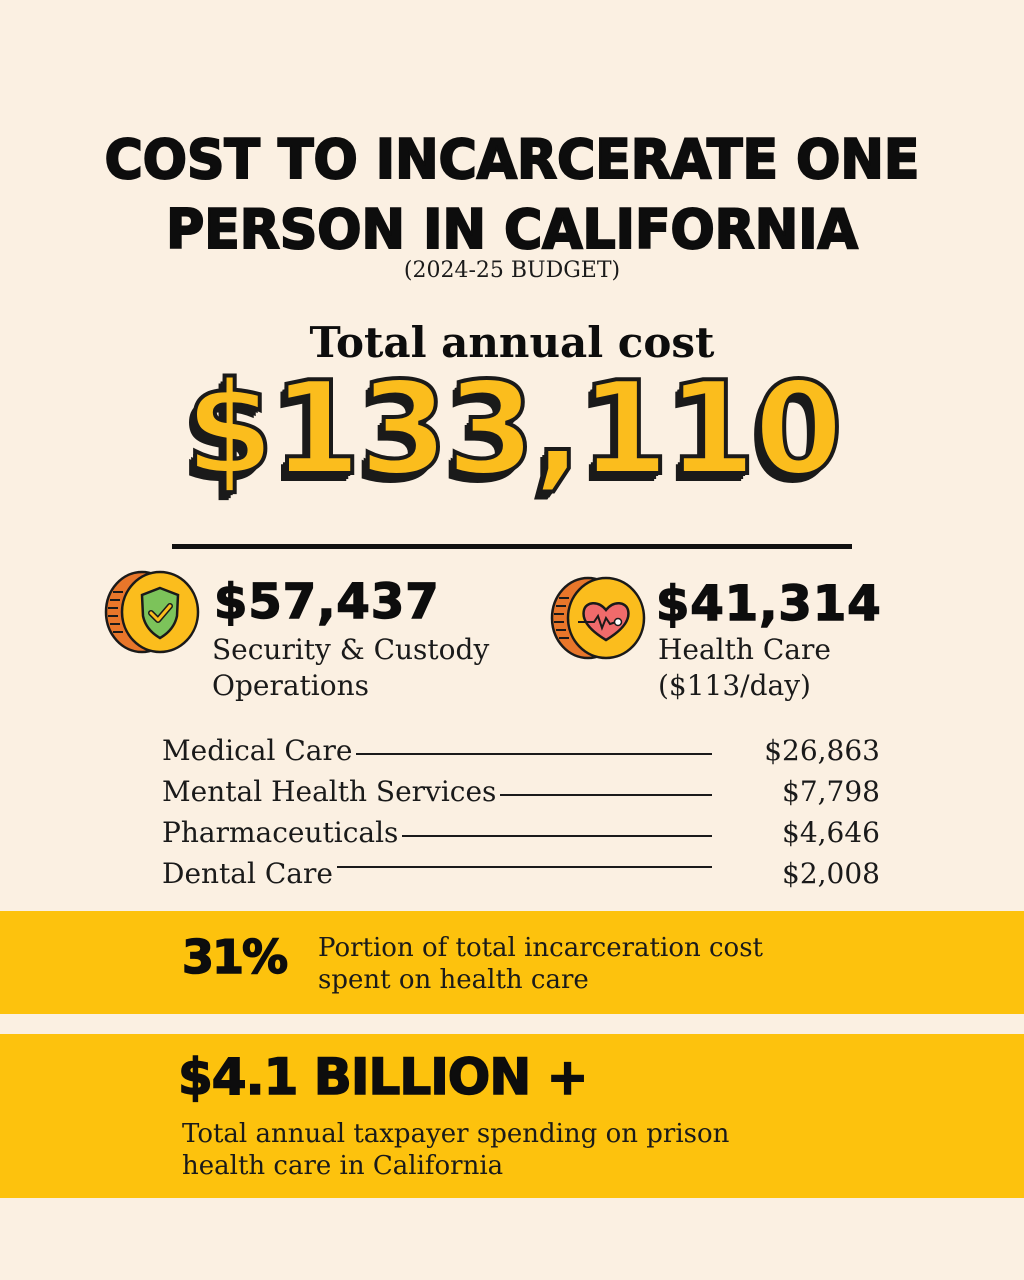 The image size is (1024, 1280). What do you see at coordinates (512, 1116) in the screenshot?
I see `statewide-spending-band` at bounding box center [512, 1116].